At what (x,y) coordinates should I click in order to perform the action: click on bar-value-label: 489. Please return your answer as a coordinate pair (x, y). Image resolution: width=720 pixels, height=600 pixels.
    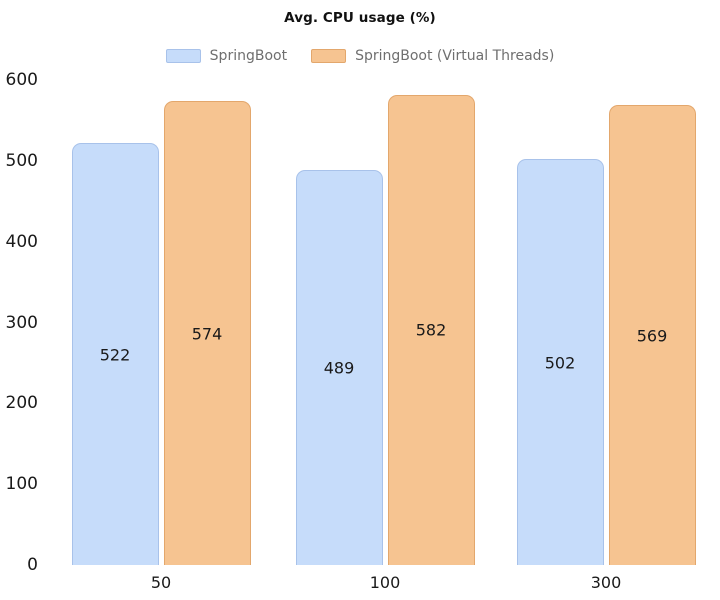
    Looking at the image, I should click on (339, 368).